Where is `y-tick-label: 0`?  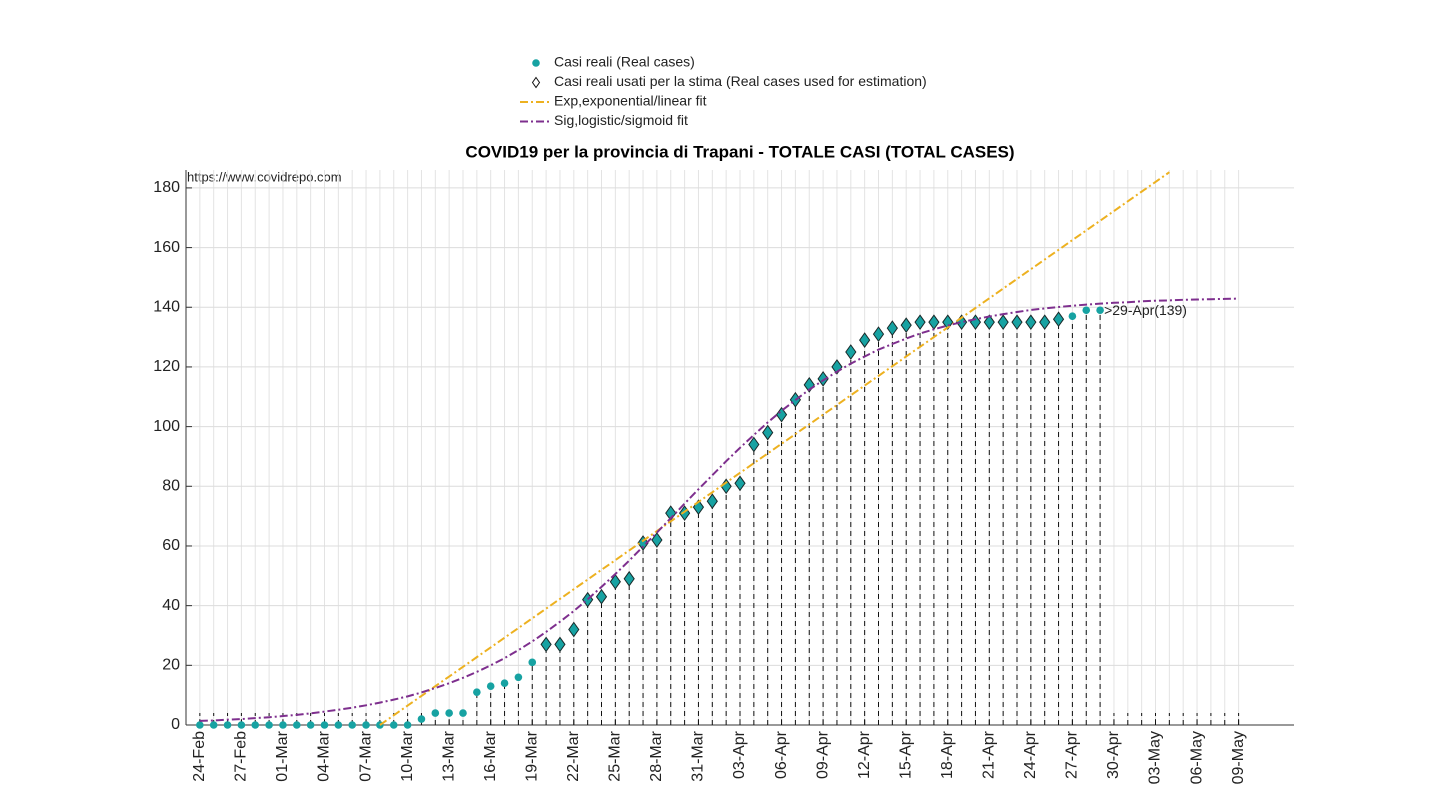 y-tick-label: 0 is located at coordinates (175, 724).